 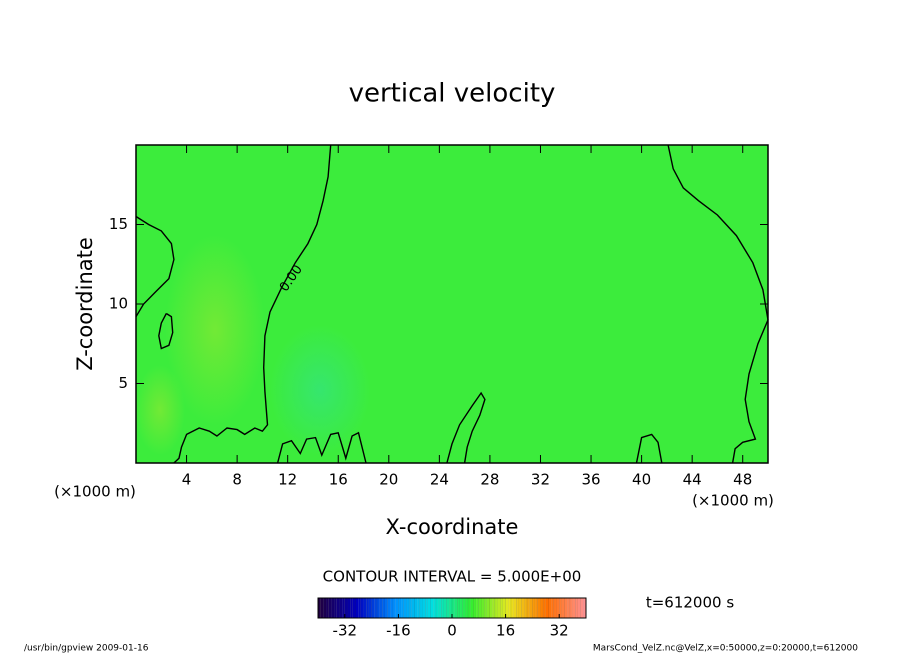 I want to click on y-tick-label: 15, so click(x=118, y=224).